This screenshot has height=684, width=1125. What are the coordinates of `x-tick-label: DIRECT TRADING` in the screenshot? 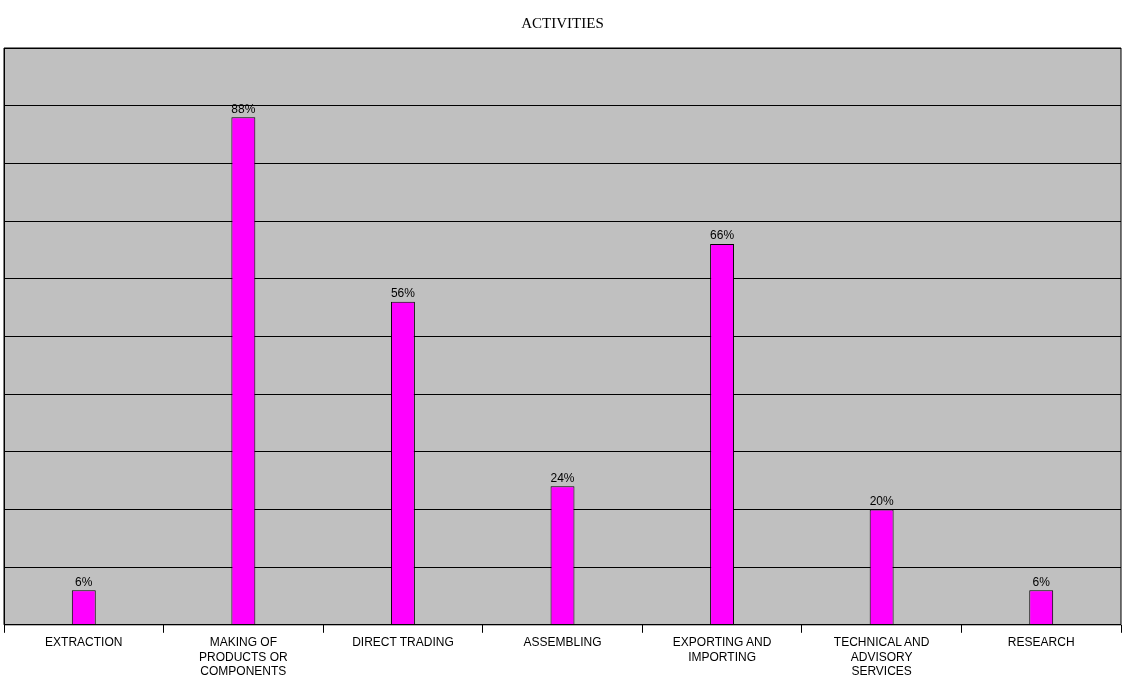 It's located at (403, 642).